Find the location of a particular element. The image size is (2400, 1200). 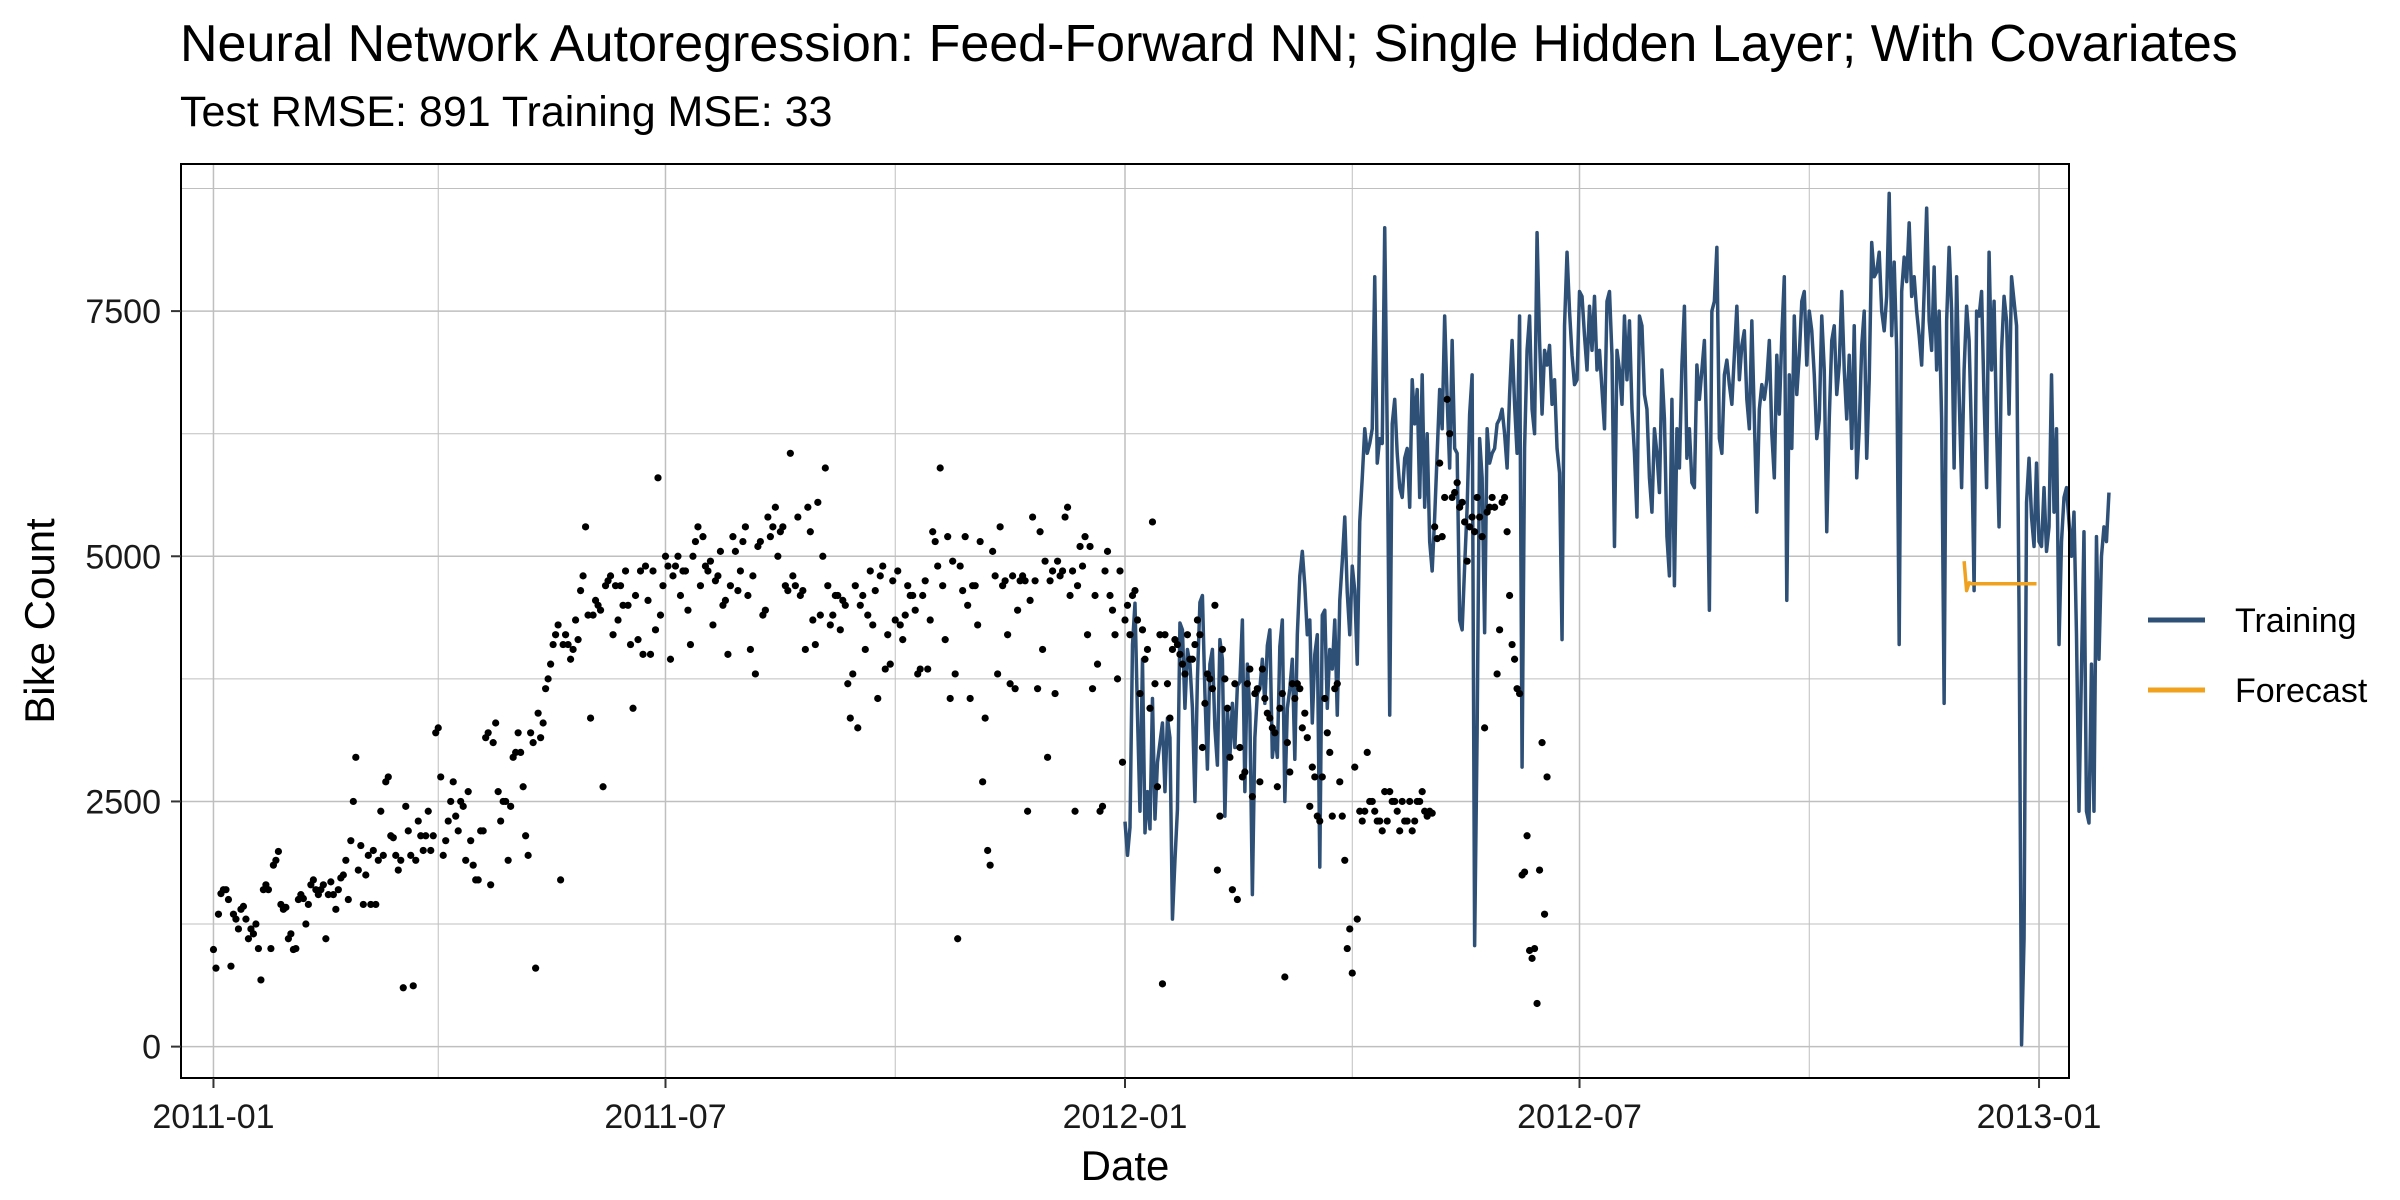

legend-label-forecast: Forecast is located at coordinates (2301, 691).